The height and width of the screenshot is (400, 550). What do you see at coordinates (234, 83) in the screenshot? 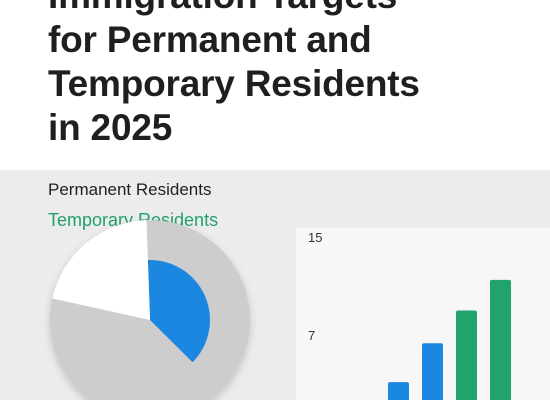
I see `title-line-3: Temporary Residents` at bounding box center [234, 83].